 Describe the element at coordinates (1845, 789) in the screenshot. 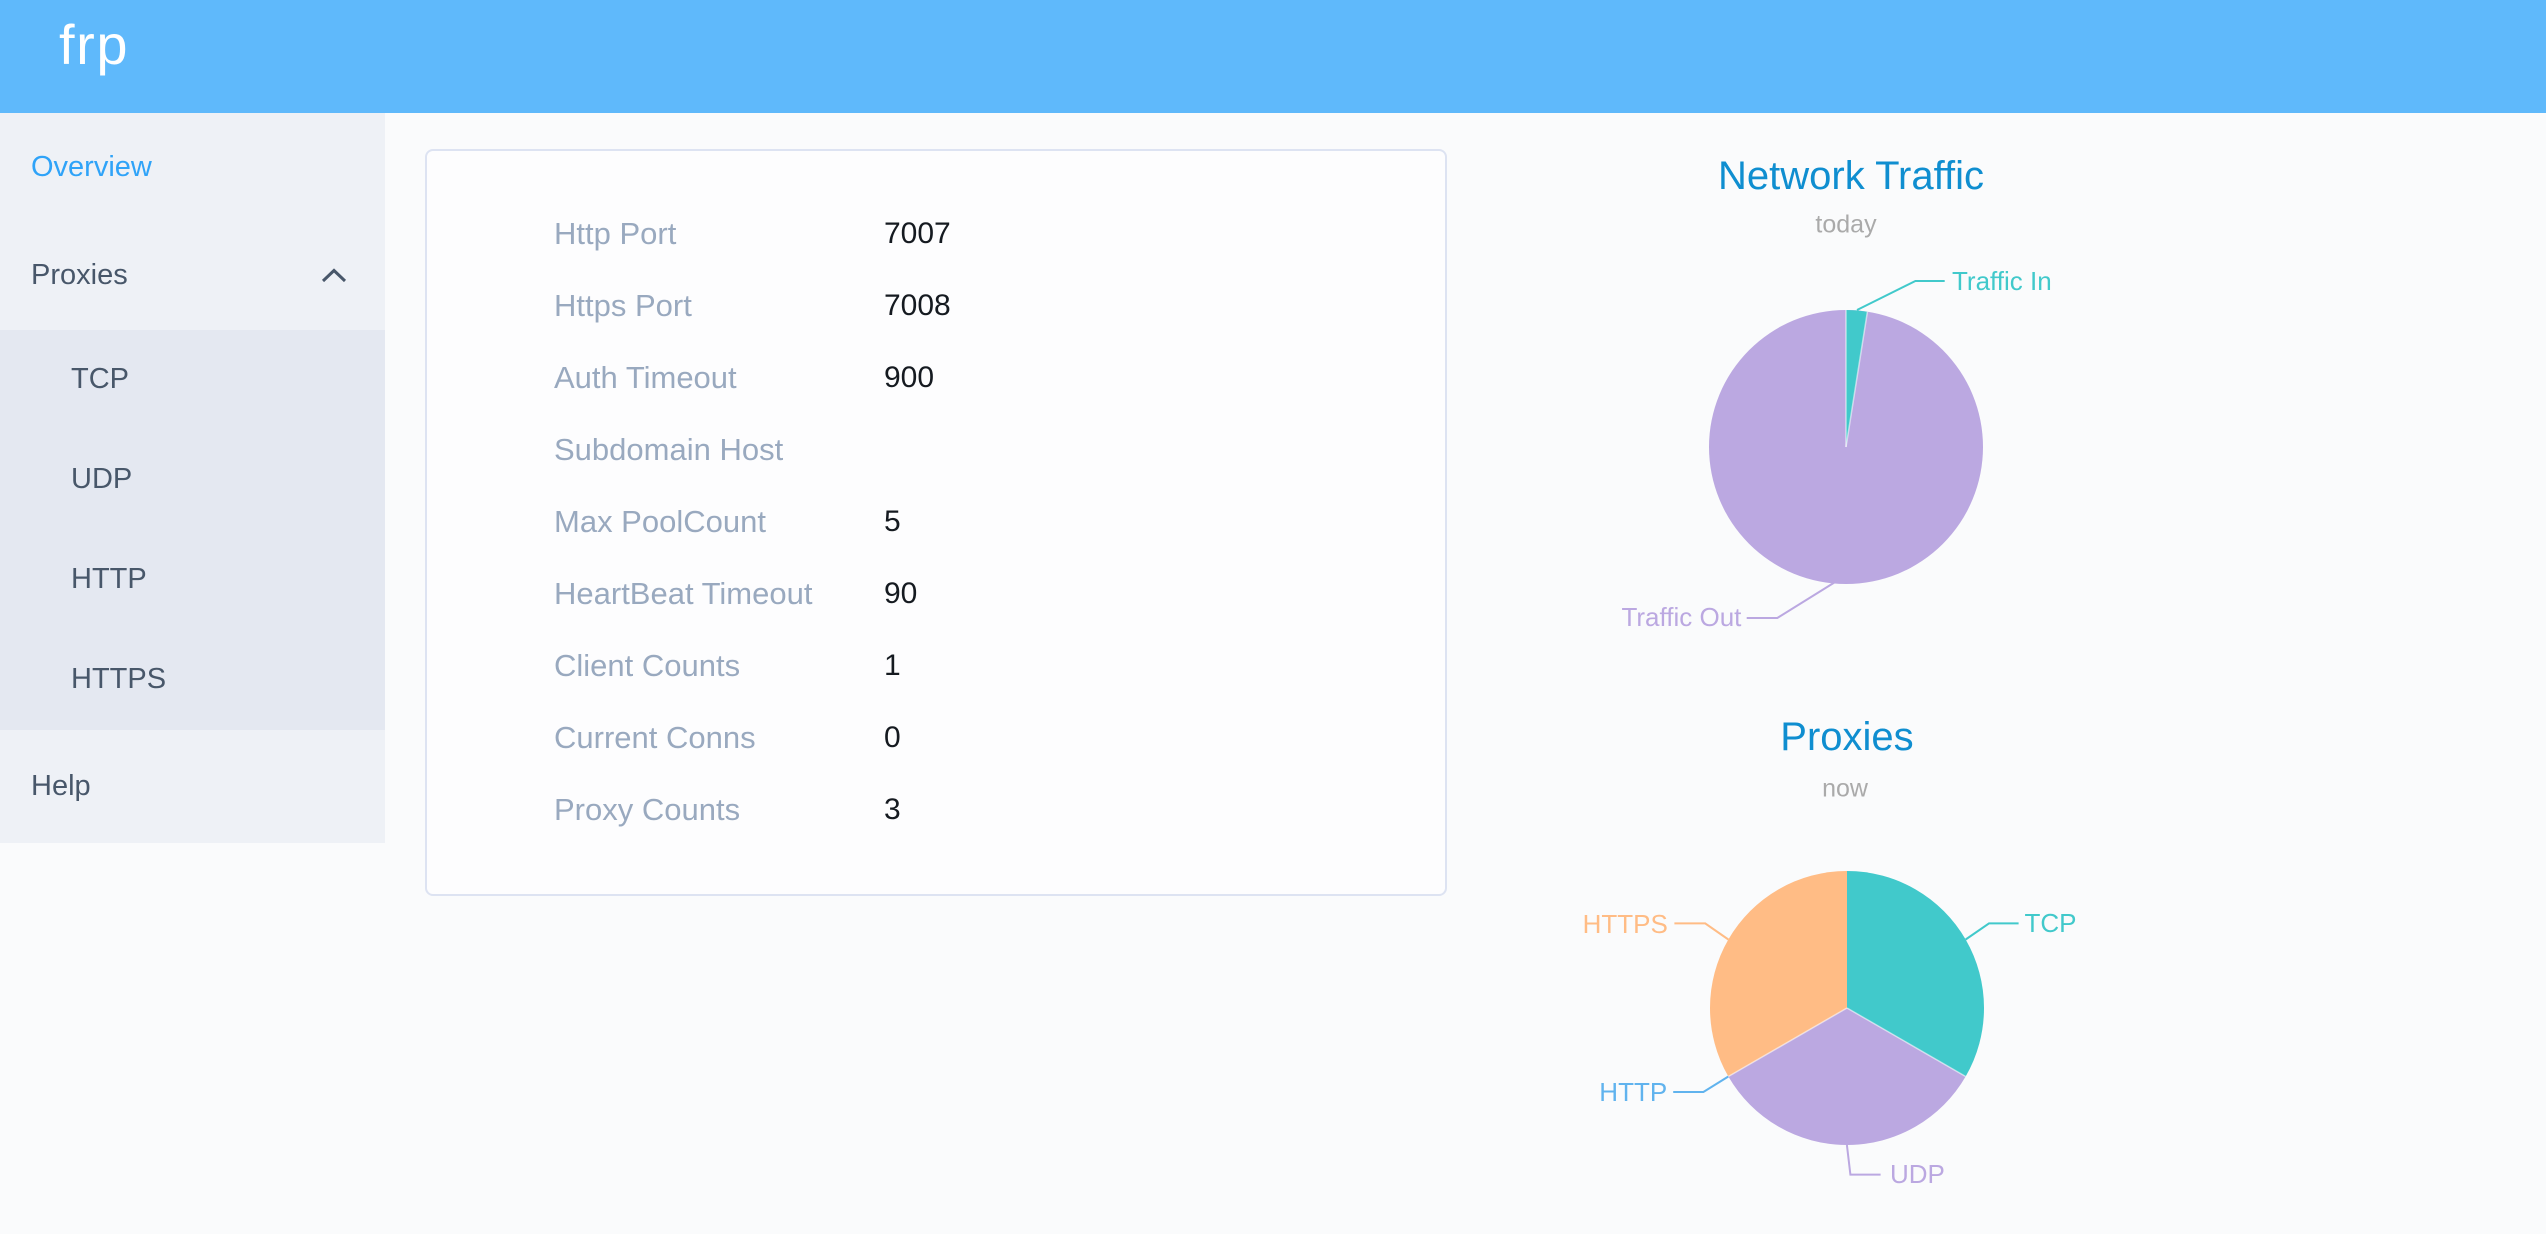

I see `svg-text: now` at that location.